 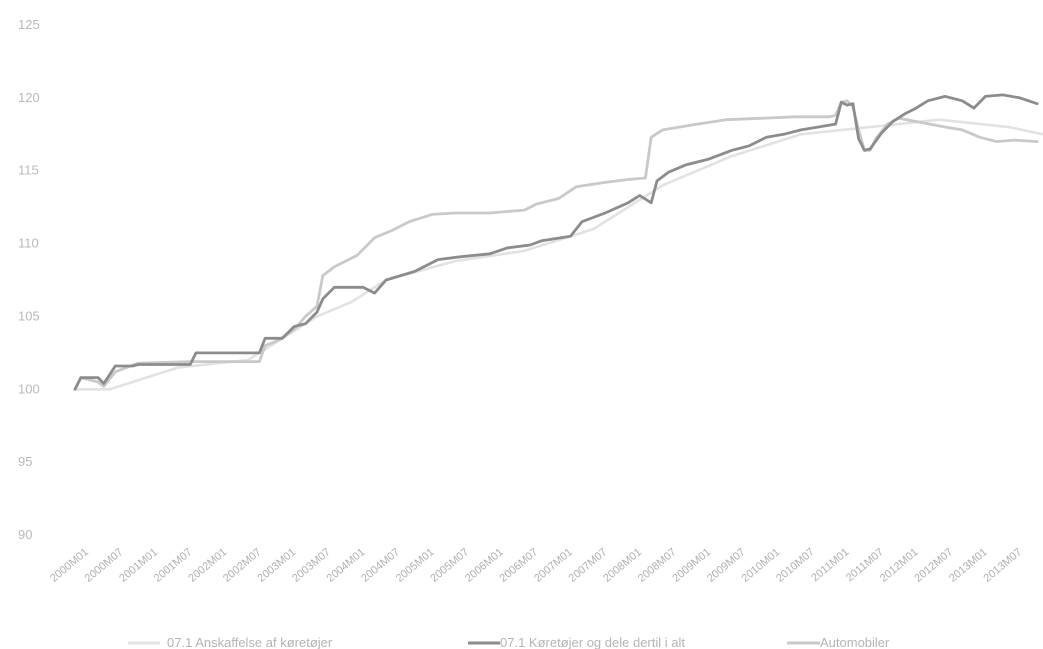 I want to click on x-tick-label: 2011M01, so click(x=830, y=565).